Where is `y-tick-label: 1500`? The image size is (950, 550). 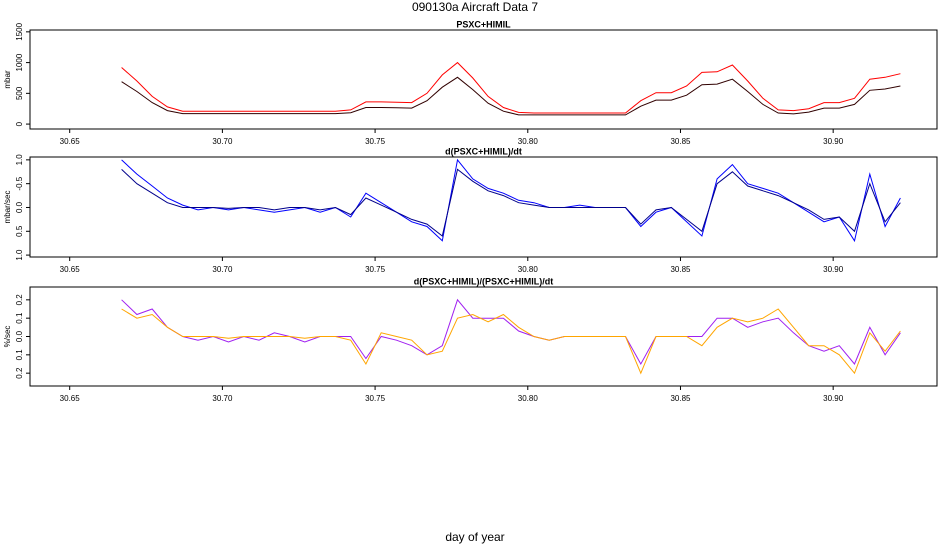 y-tick-label: 1500 is located at coordinates (19, 31).